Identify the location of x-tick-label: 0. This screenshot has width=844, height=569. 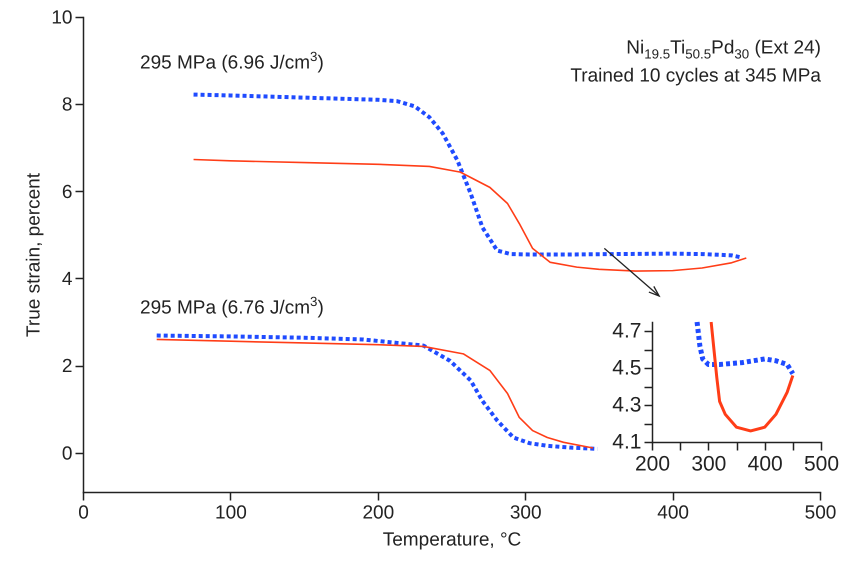
(83, 513).